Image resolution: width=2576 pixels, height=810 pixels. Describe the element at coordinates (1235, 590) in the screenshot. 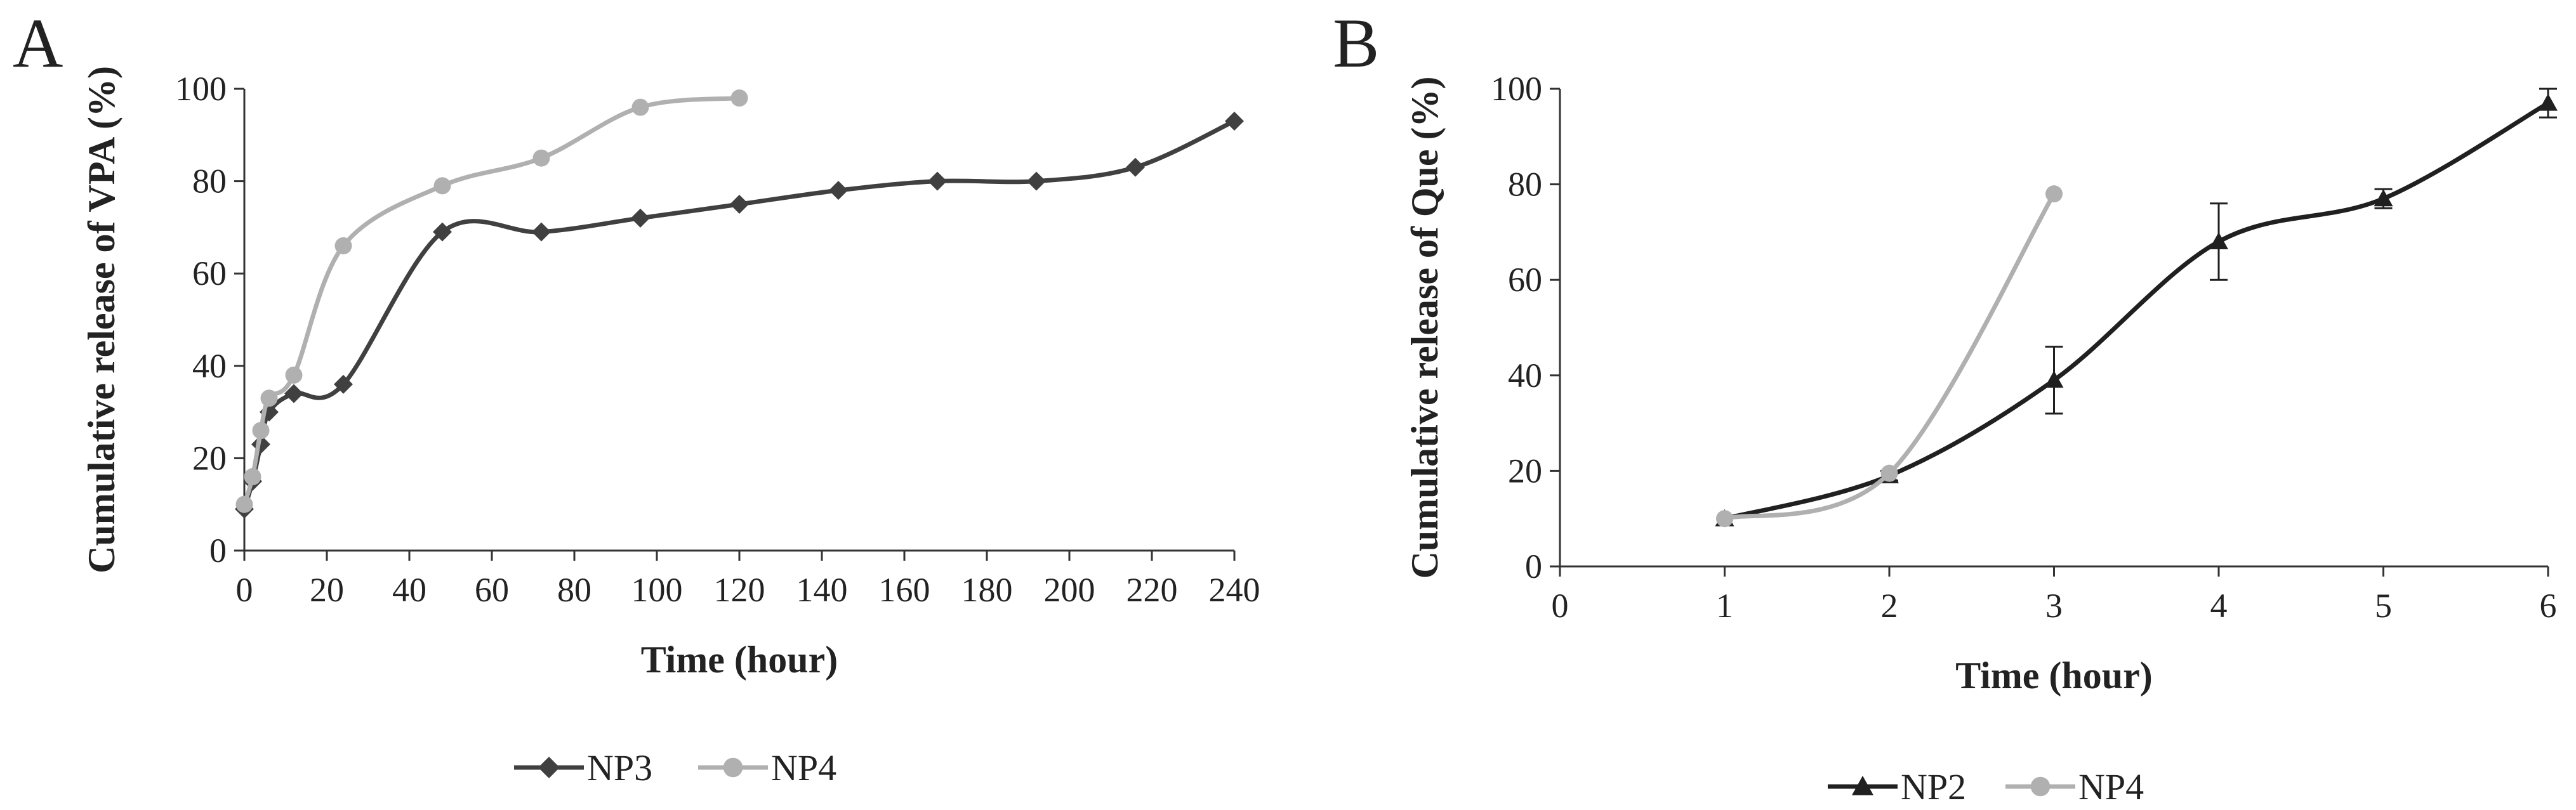

I see `x-tick-label: 240` at that location.